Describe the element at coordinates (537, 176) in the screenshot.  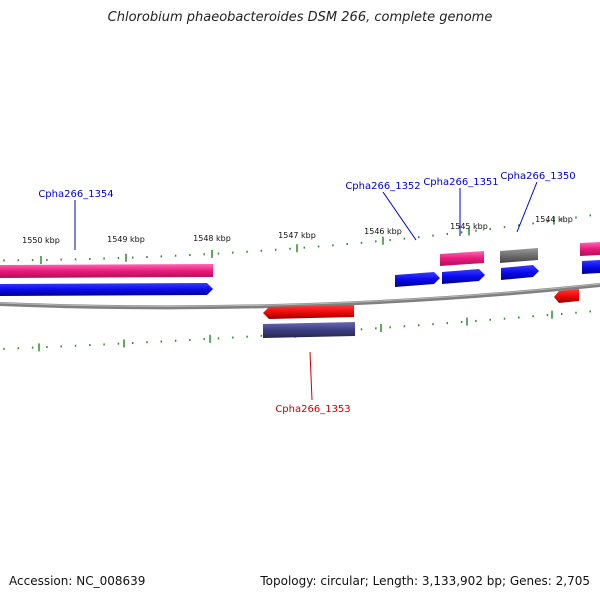
I see `gene-label-1350: Cpha266_1350` at that location.